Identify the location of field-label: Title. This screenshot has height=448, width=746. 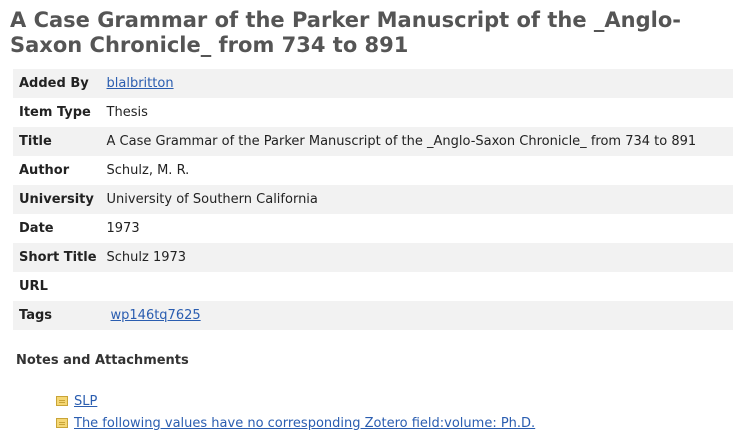
(35, 141).